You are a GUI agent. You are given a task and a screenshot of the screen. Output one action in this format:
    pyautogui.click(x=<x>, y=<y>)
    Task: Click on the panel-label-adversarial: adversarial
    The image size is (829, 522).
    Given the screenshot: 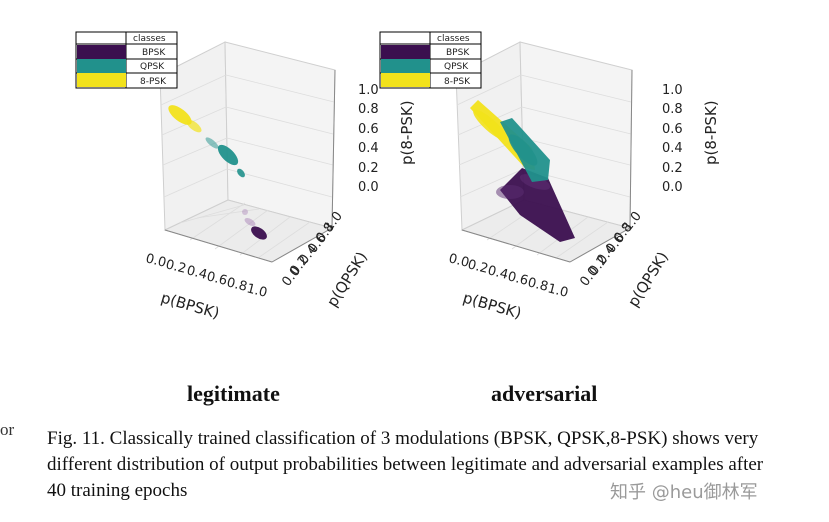 What is the action you would take?
    pyautogui.click(x=544, y=393)
    